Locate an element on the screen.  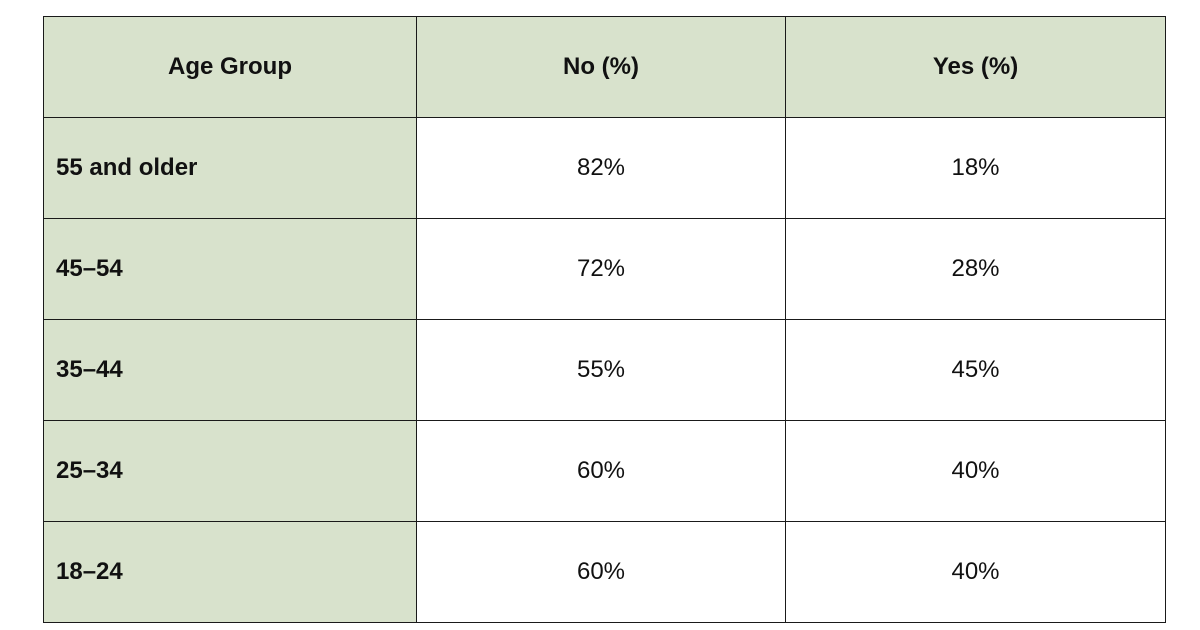
column-header-yes: Yes (%) is located at coordinates (975, 67).